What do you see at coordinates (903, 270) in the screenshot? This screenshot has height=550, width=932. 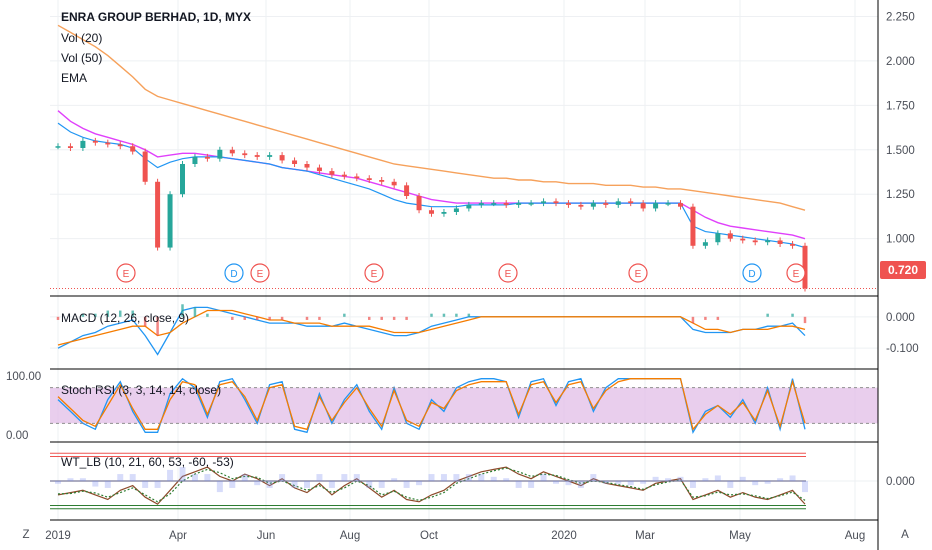 I see `last-price-tag-bg` at bounding box center [903, 270].